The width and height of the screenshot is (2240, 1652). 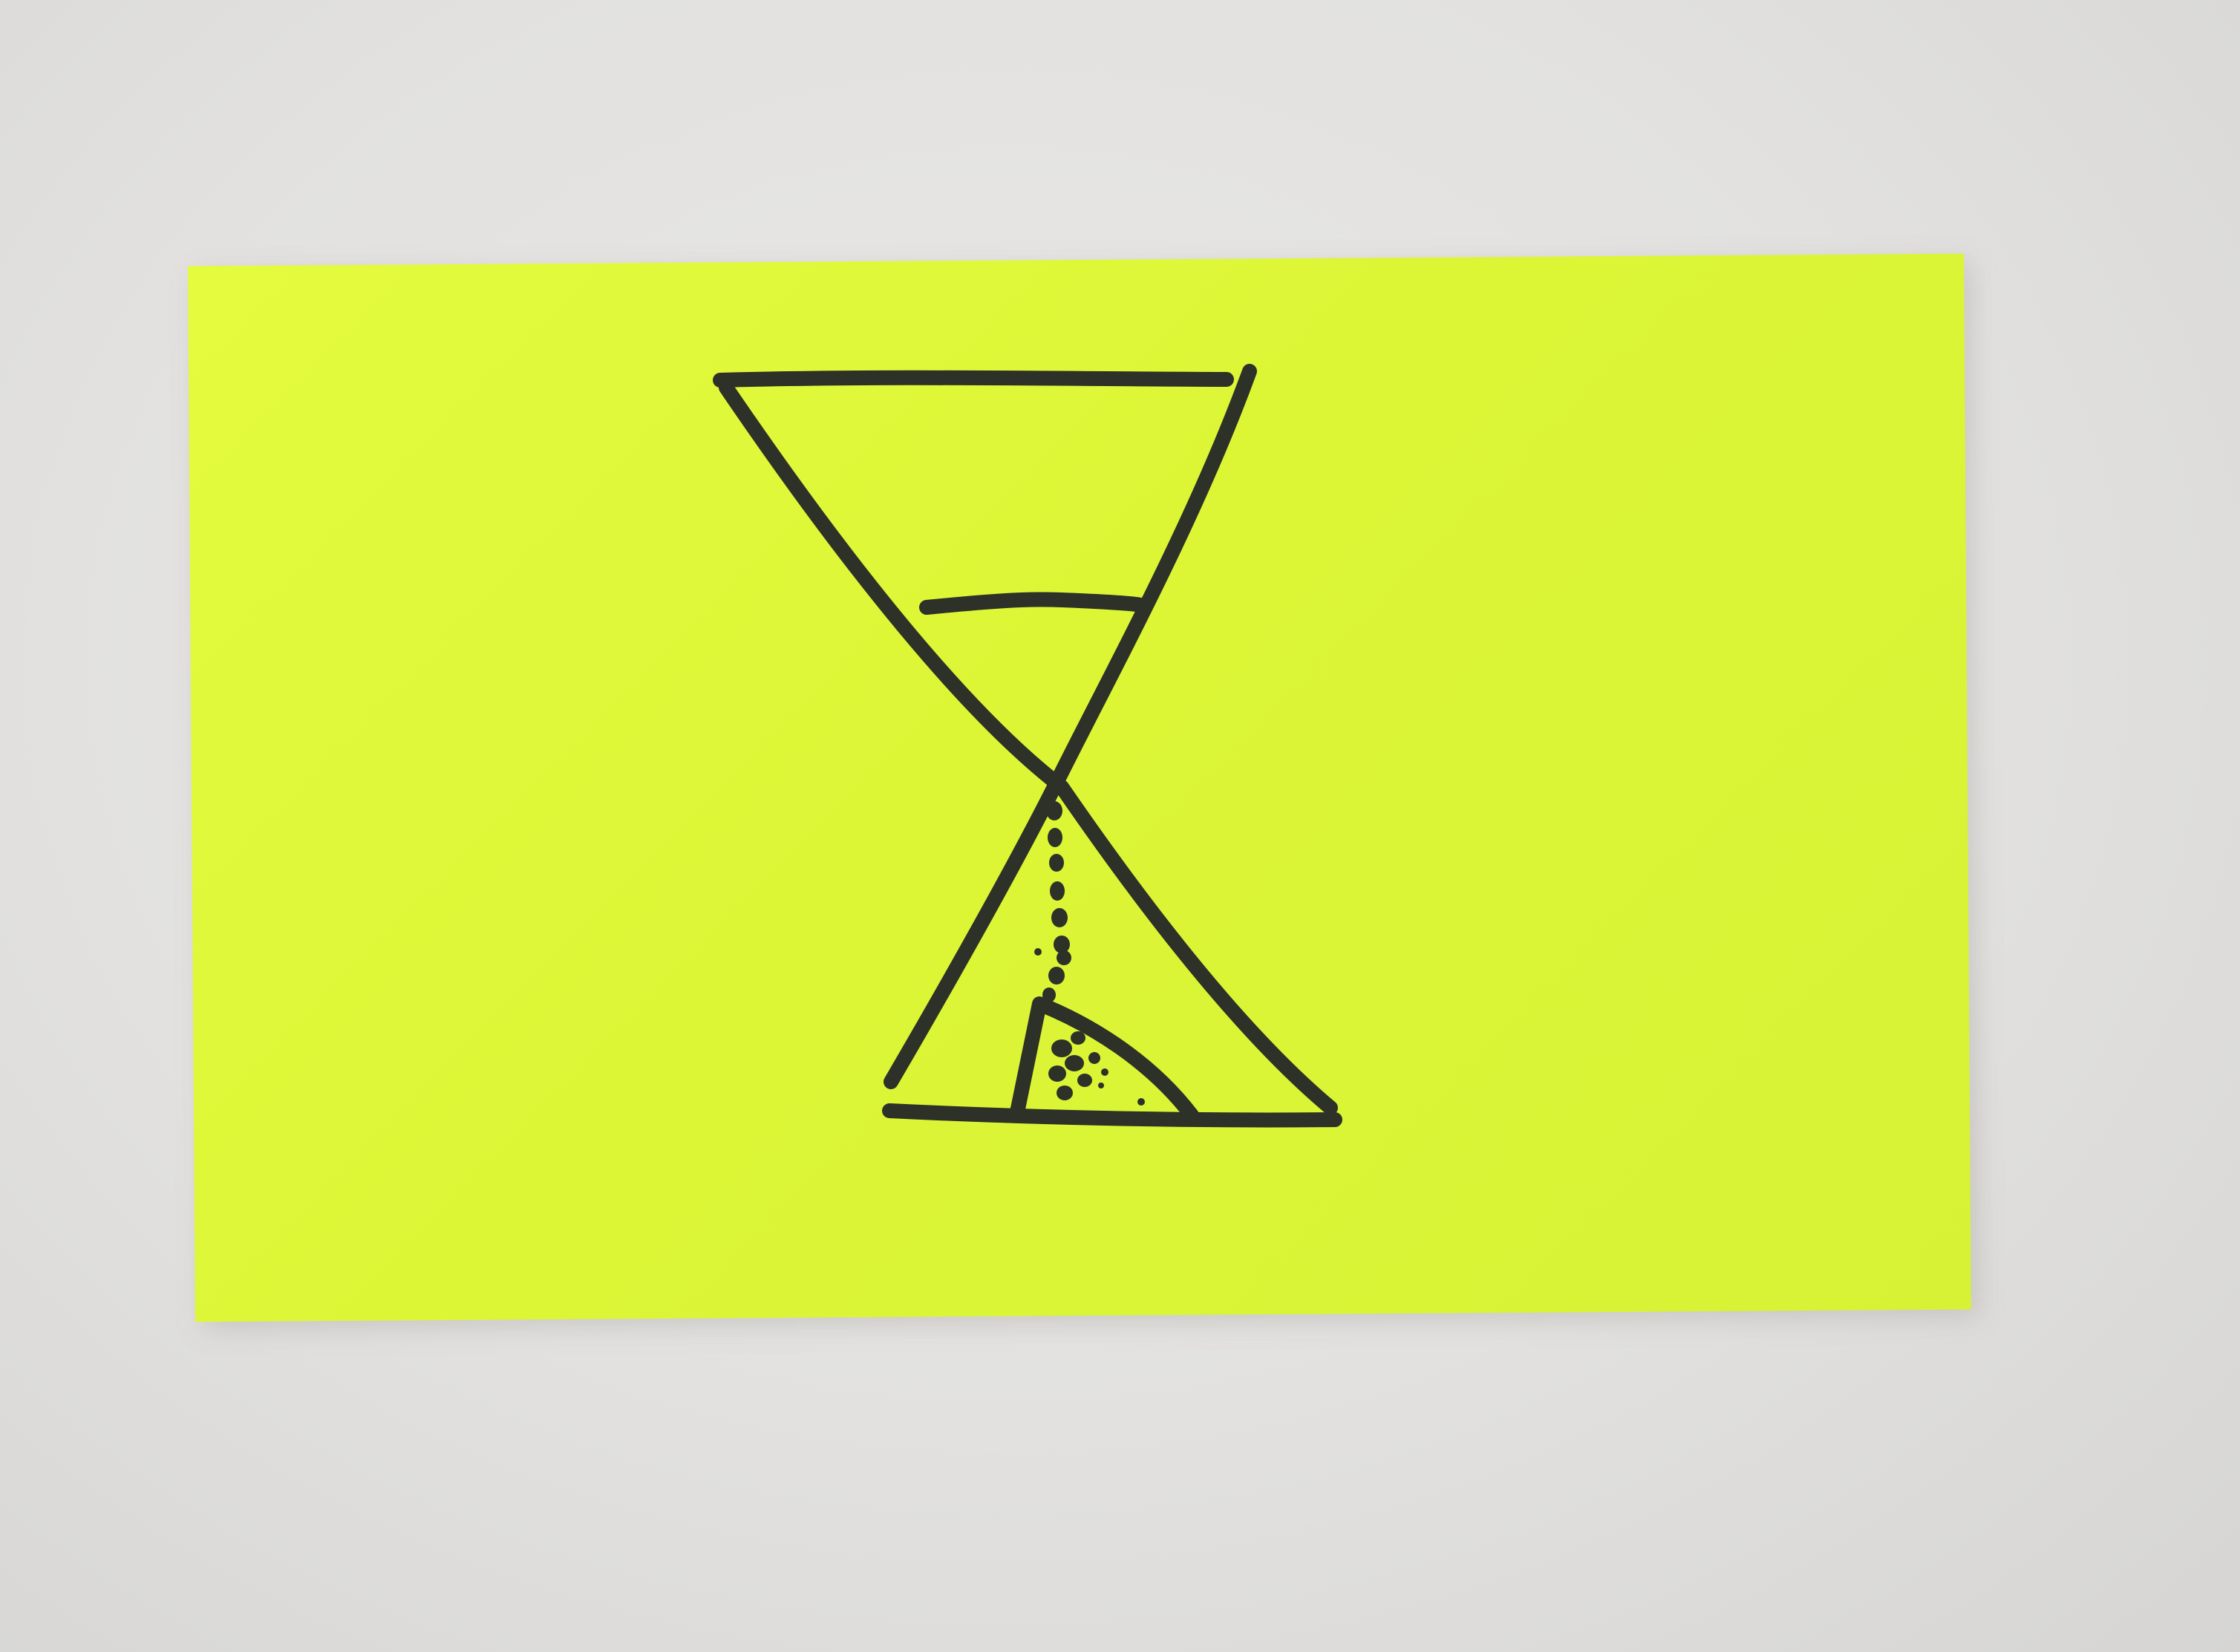 I want to click on hourglass-left-diagonal, so click(x=1028, y=747).